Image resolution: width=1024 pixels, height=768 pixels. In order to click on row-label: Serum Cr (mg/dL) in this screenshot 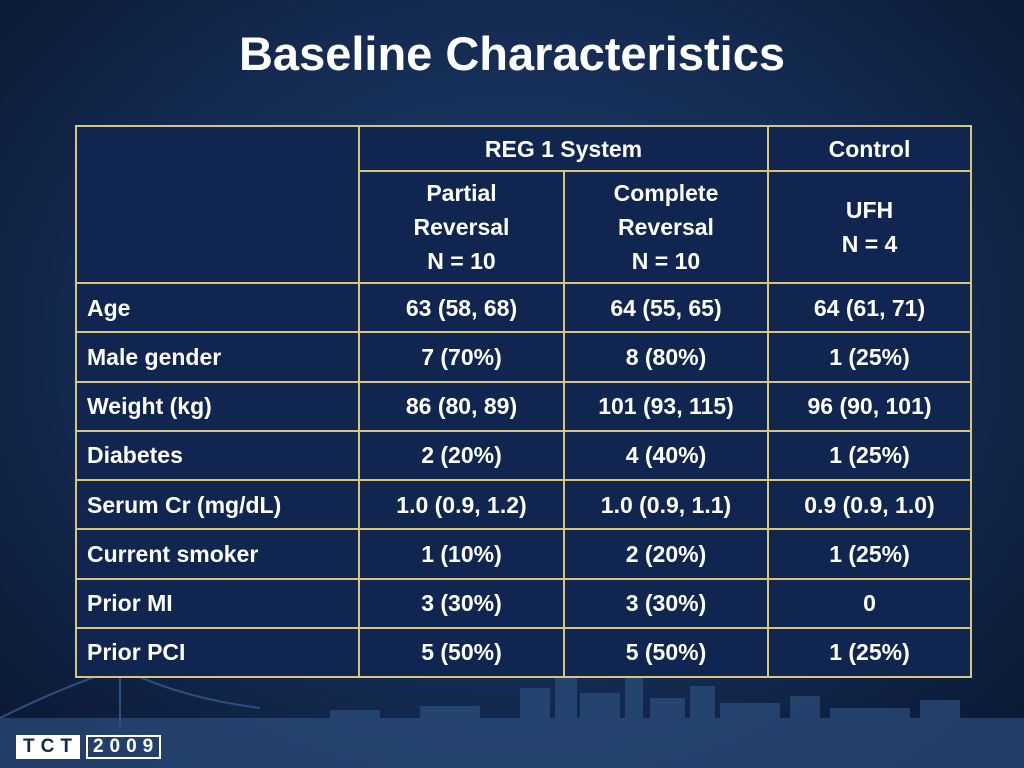, I will do `click(217, 504)`.